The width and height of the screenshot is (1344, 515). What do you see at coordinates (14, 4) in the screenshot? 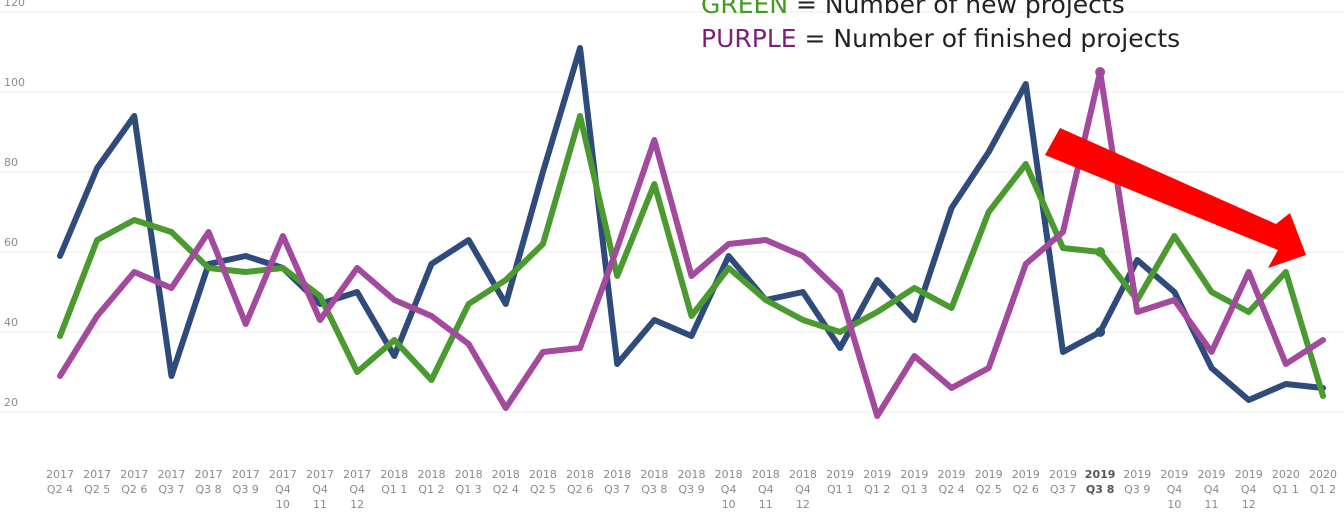
I see `y-tick-label: 120` at bounding box center [14, 4].